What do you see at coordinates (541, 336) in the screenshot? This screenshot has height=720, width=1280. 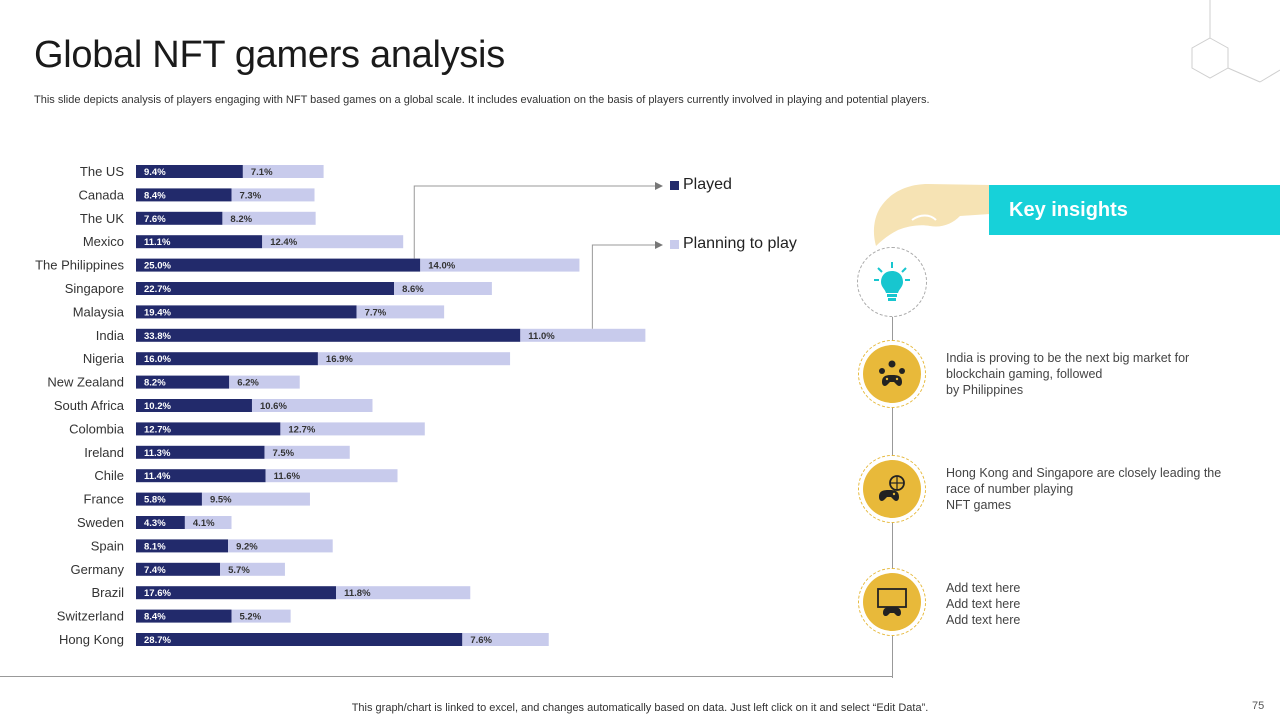 I see `value-label-planning: 11.0%` at bounding box center [541, 336].